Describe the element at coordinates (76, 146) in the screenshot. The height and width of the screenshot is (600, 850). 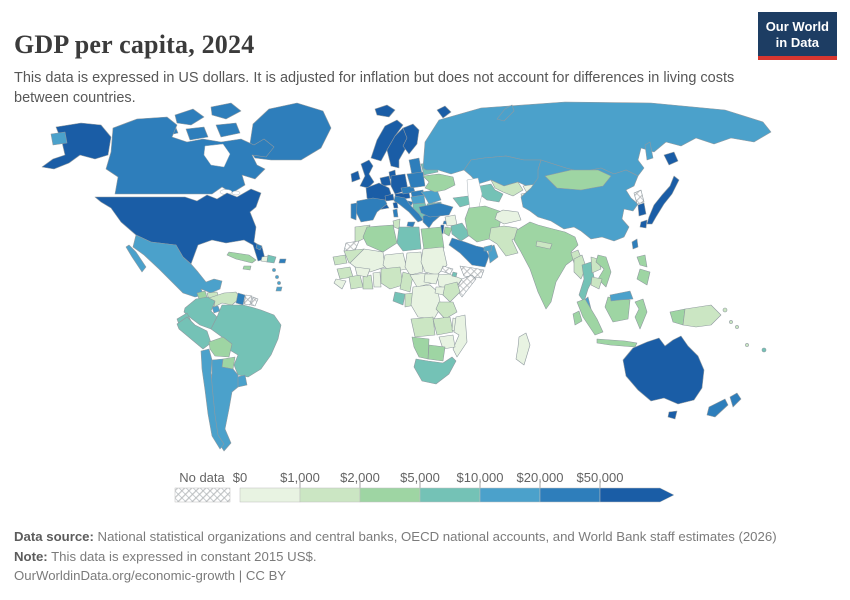
I see `country-usa-alaska` at that location.